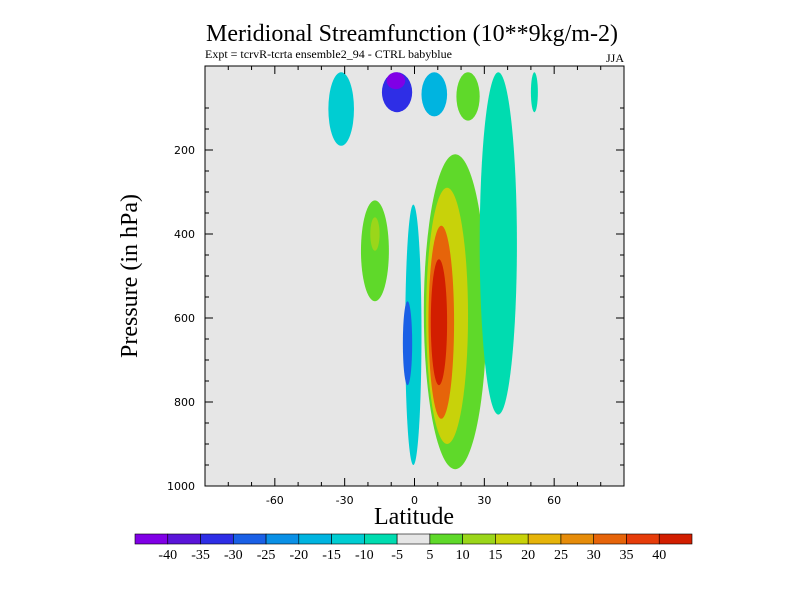 Image resolution: width=800 pixels, height=600 pixels. Describe the element at coordinates (298, 555) in the screenshot. I see `colorbar-label: -20` at that location.